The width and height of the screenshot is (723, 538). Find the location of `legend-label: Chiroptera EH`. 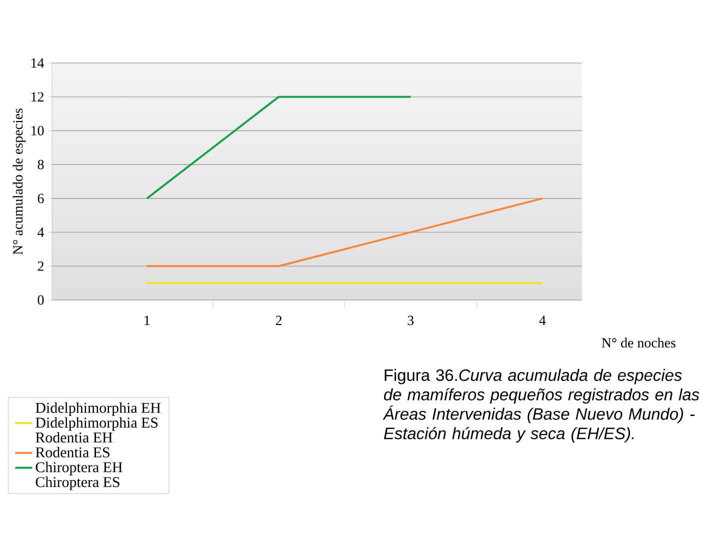

legend-label: Chiroptera EH is located at coordinates (79, 469).